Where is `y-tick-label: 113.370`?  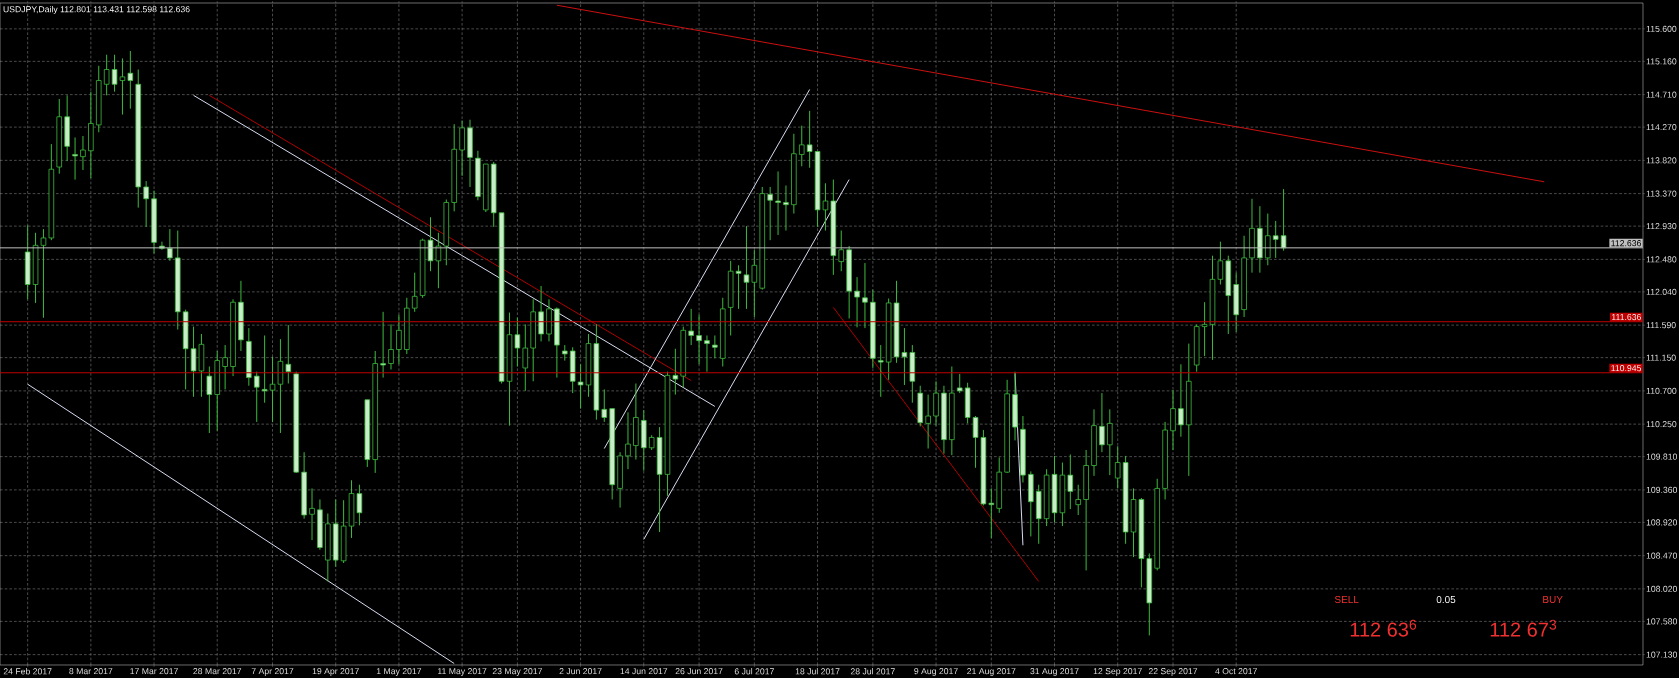 y-tick-label: 113.370 is located at coordinates (1661, 193).